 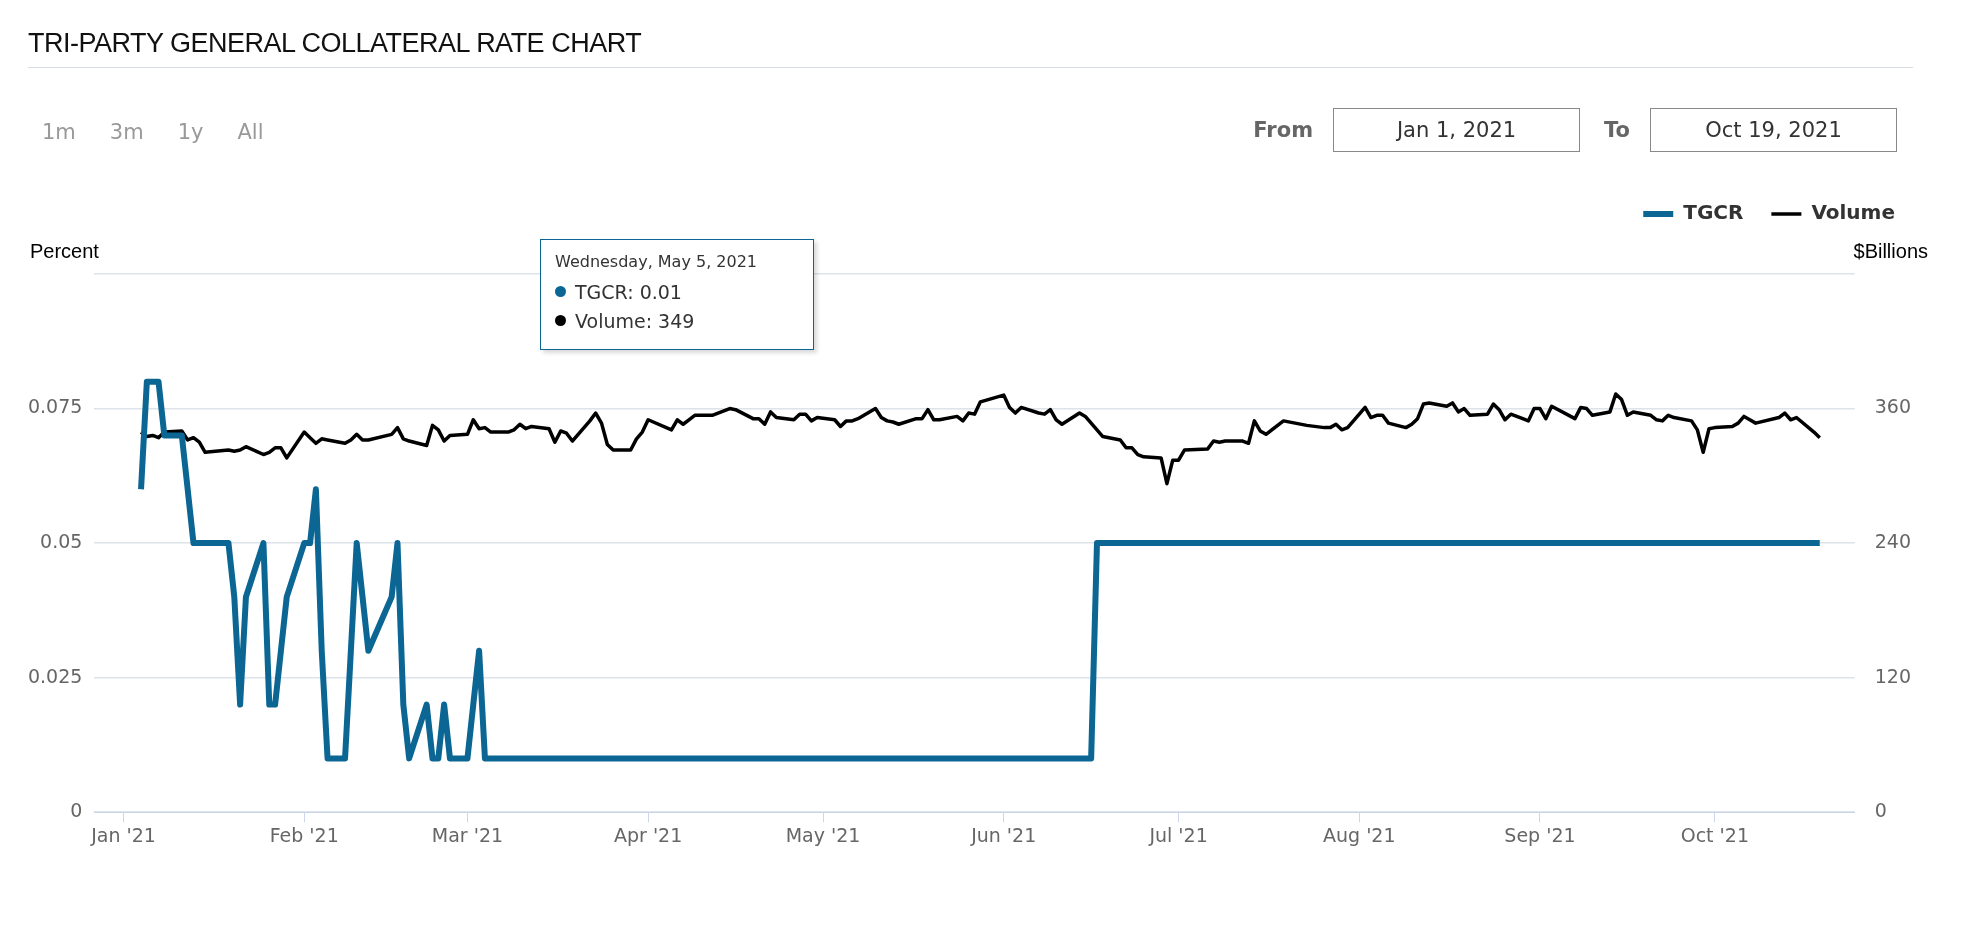 What do you see at coordinates (190, 132) in the screenshot?
I see `text: 1y` at bounding box center [190, 132].